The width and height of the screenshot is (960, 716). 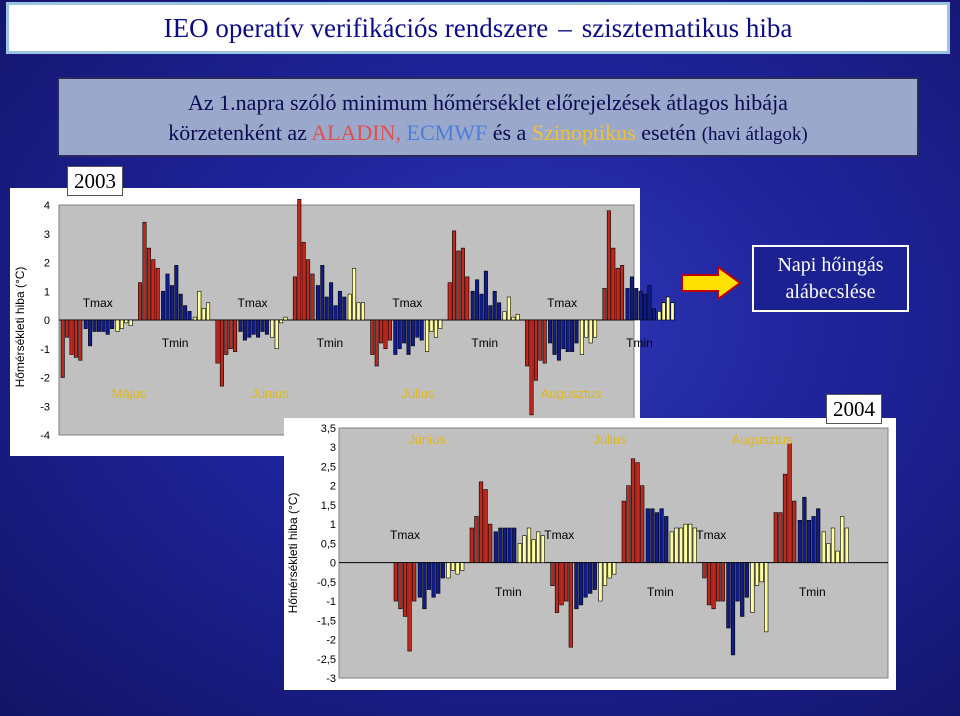 What do you see at coordinates (47, 321) in the screenshot?
I see `y-tick-label: 0` at bounding box center [47, 321].